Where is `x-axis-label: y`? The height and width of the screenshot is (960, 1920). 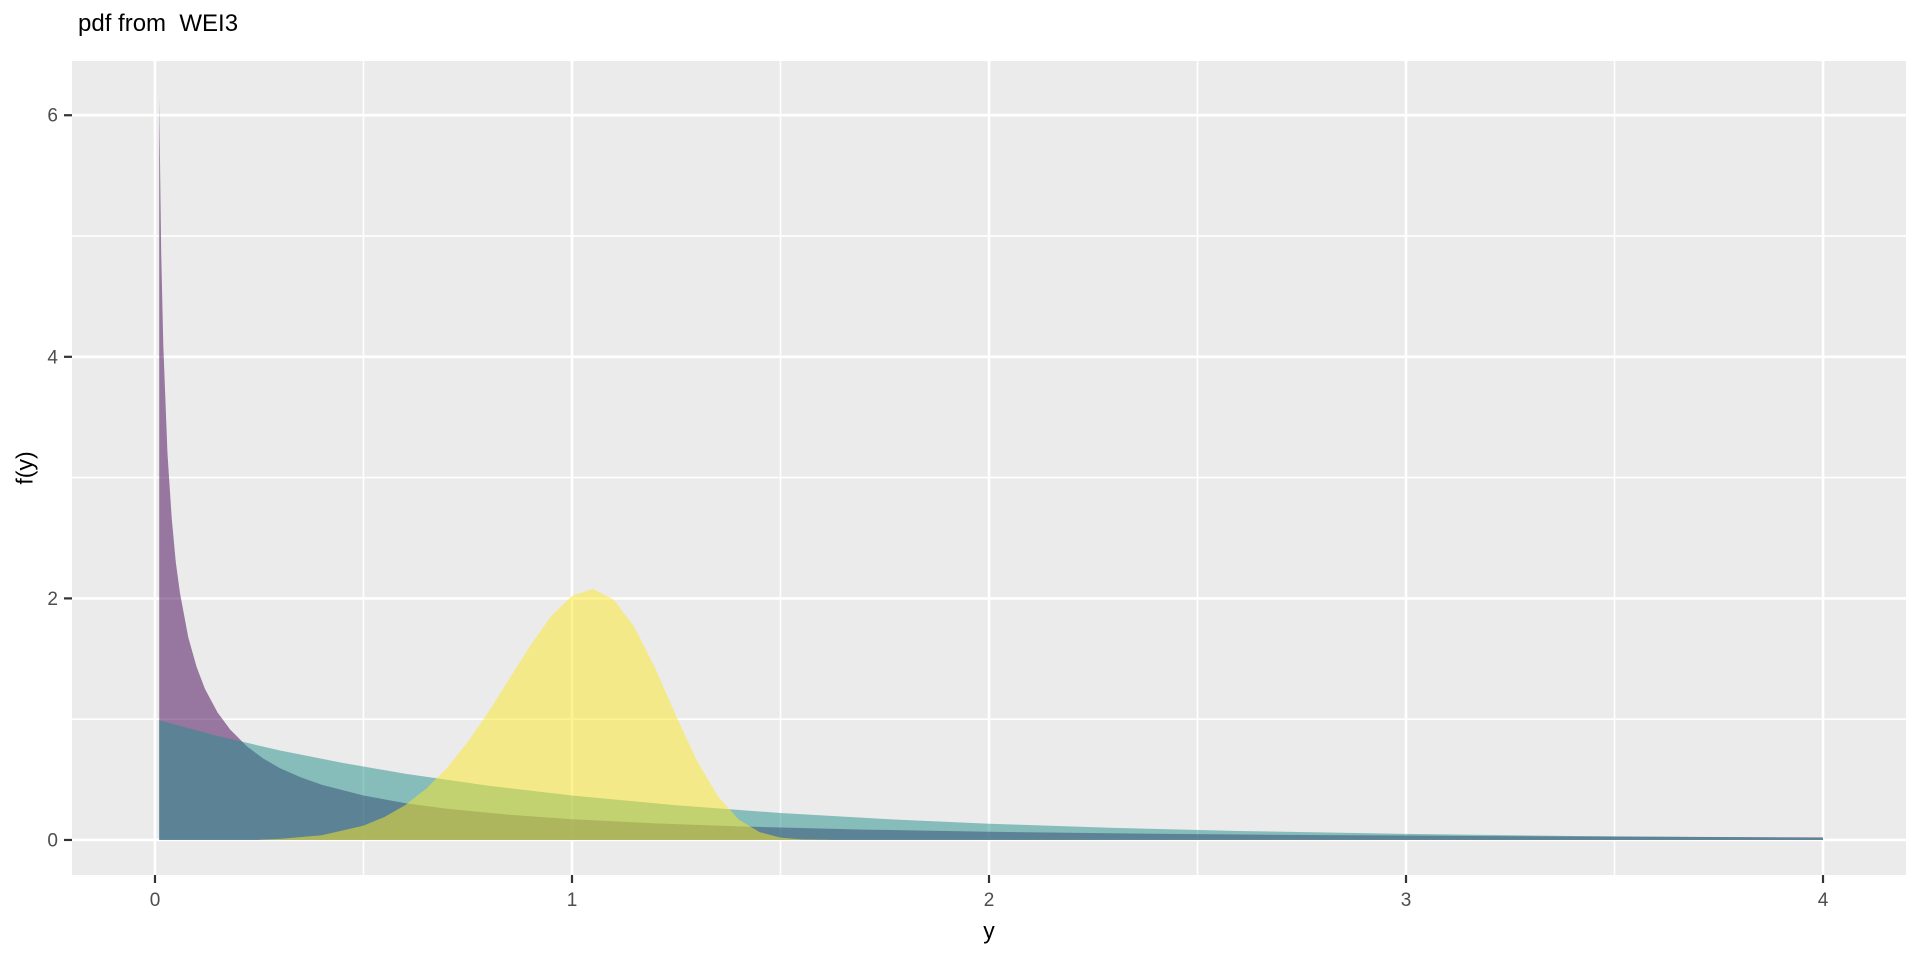
x-axis-label: y is located at coordinates (989, 930).